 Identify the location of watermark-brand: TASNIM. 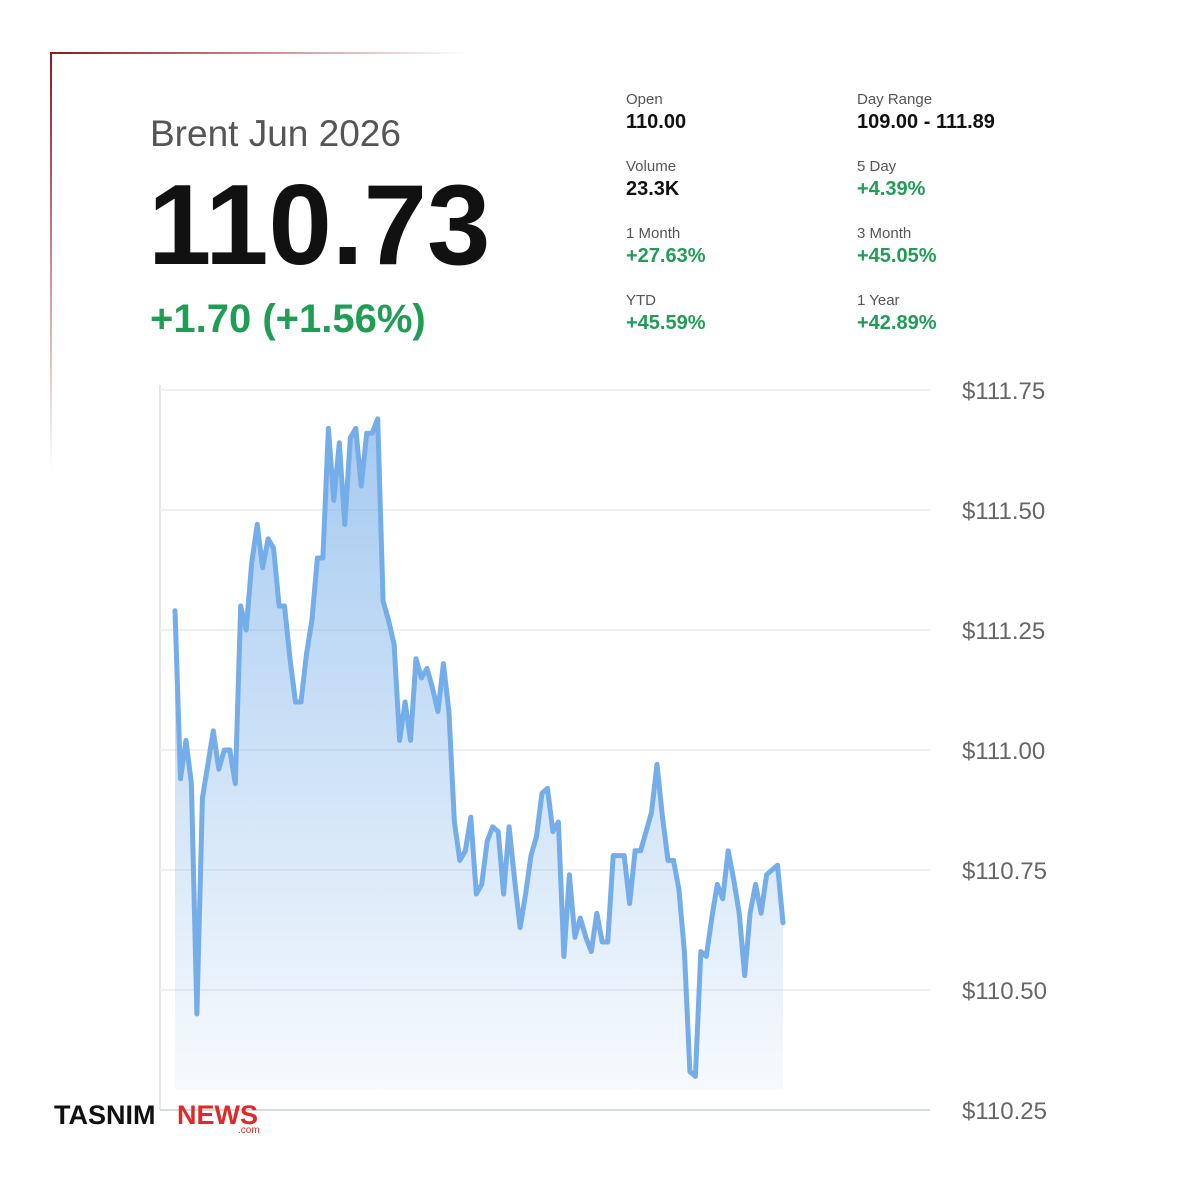
(105, 1115).